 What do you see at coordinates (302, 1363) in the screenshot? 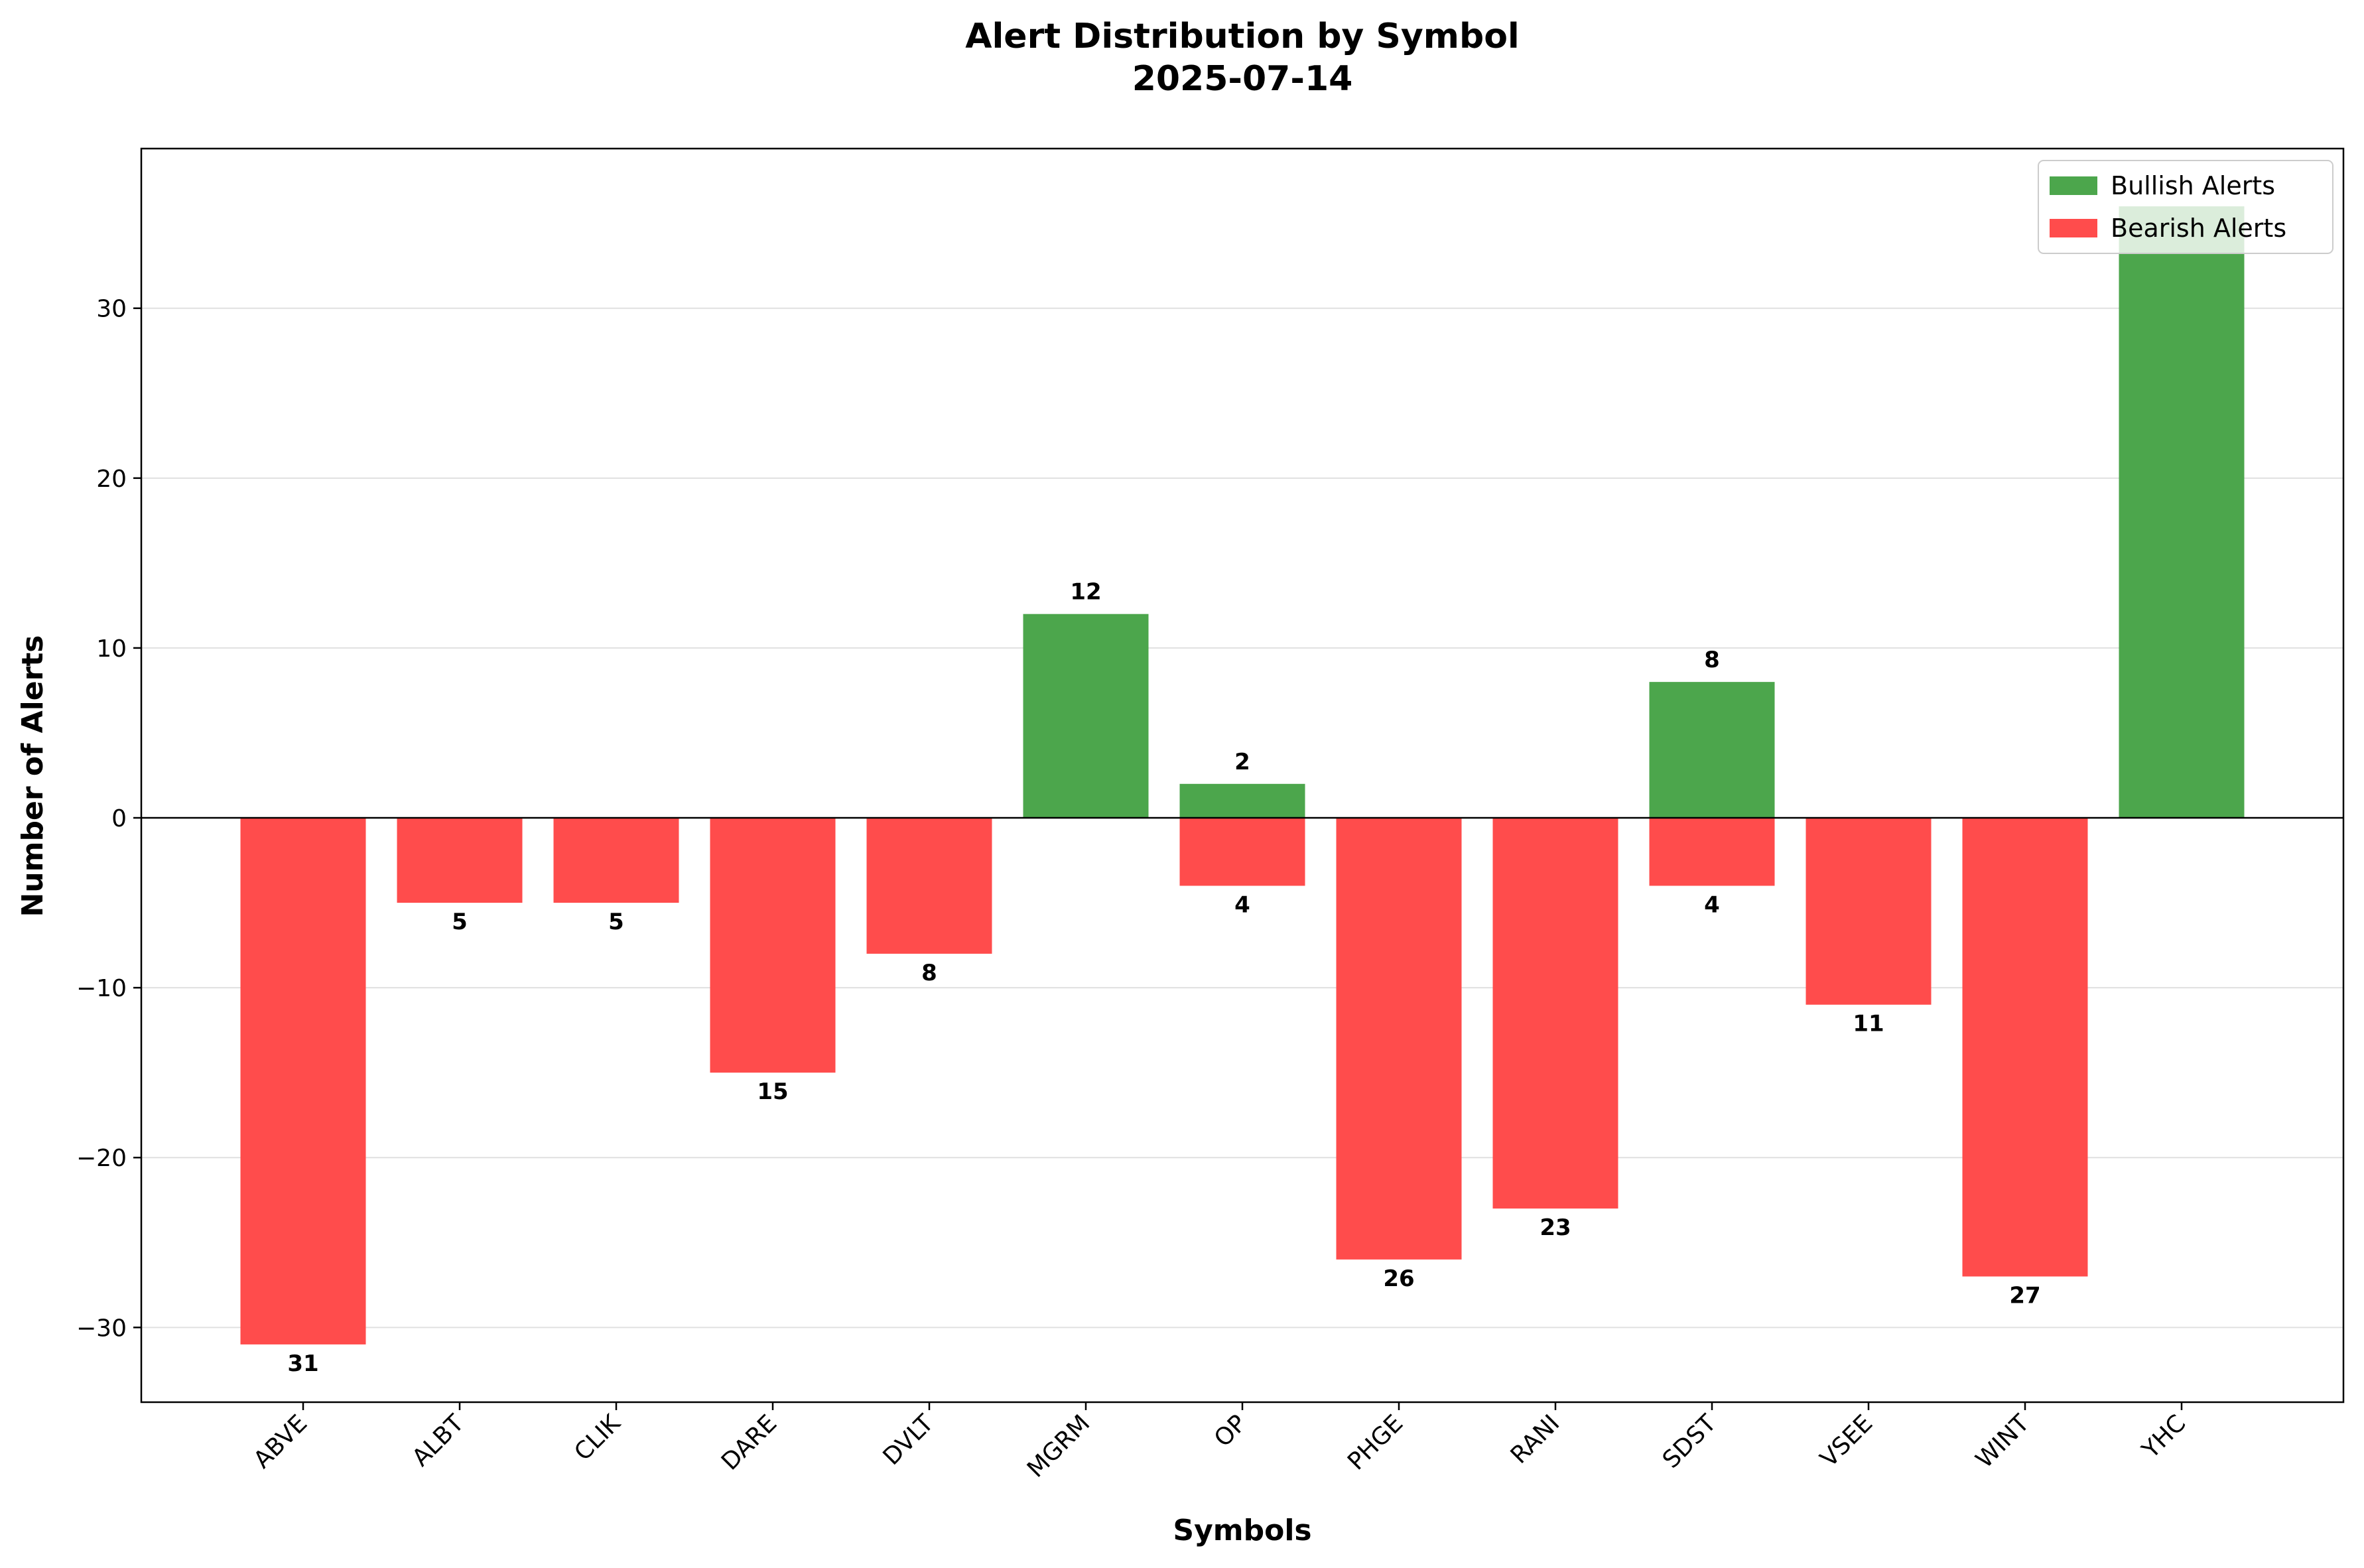
I see `bearish-value-label: 31` at bounding box center [302, 1363].